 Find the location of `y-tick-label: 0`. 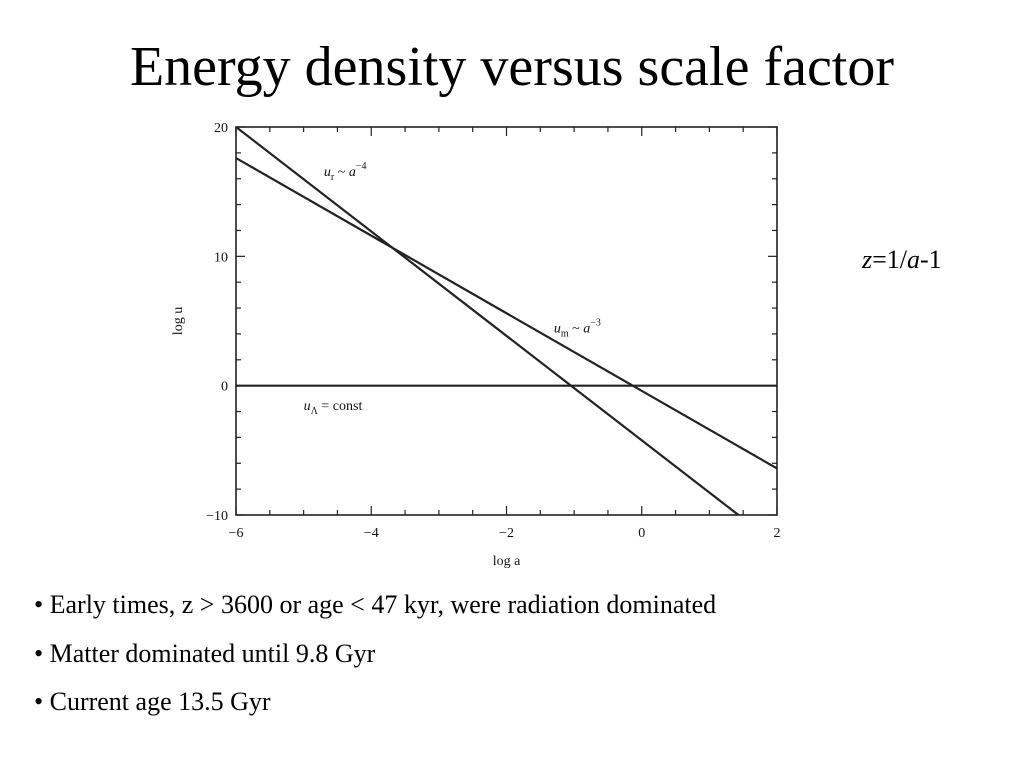

y-tick-label: 0 is located at coordinates (224, 387).